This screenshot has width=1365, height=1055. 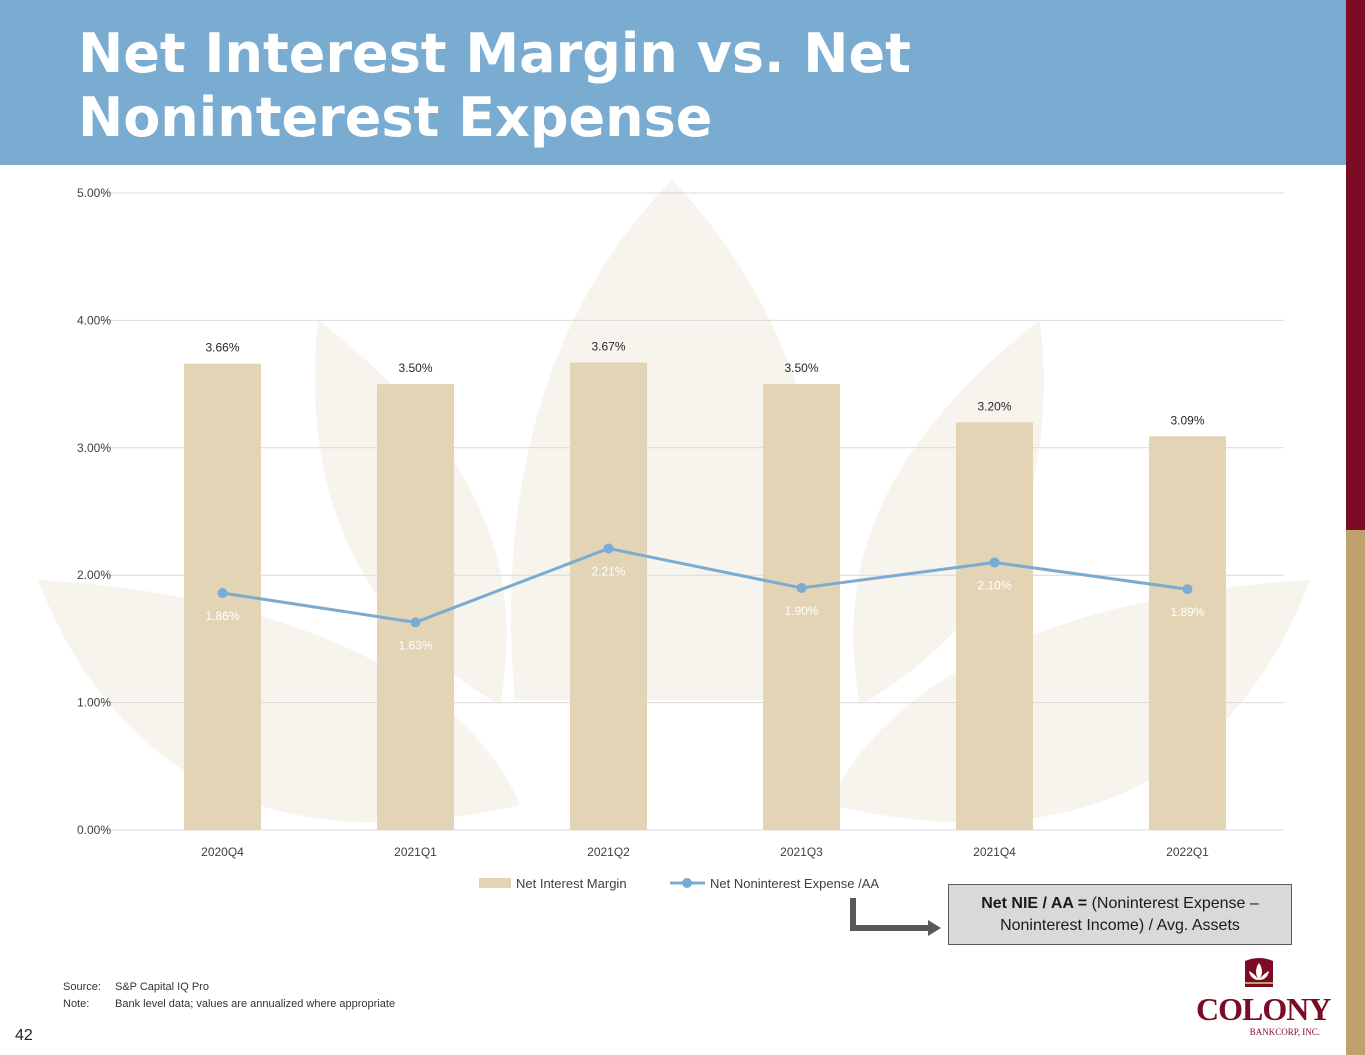 What do you see at coordinates (76, 1004) in the screenshot?
I see `note-key: Note:` at bounding box center [76, 1004].